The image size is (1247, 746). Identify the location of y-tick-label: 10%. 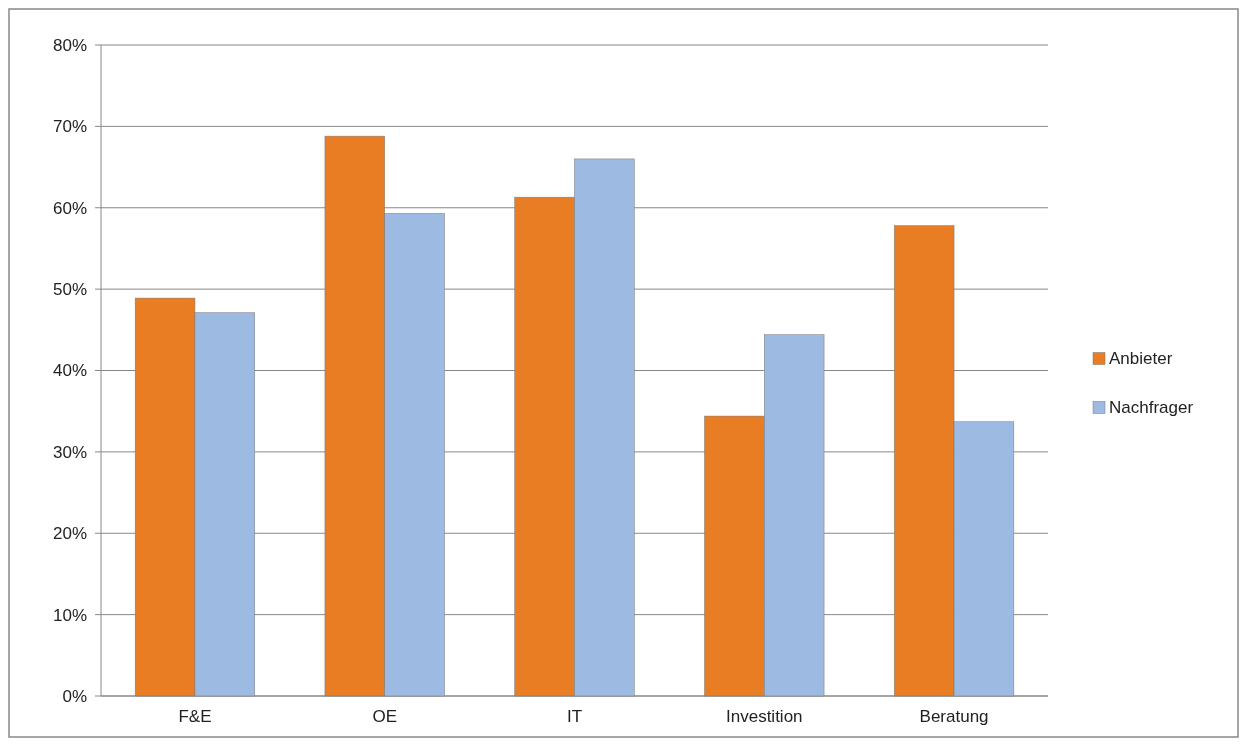
(69, 615).